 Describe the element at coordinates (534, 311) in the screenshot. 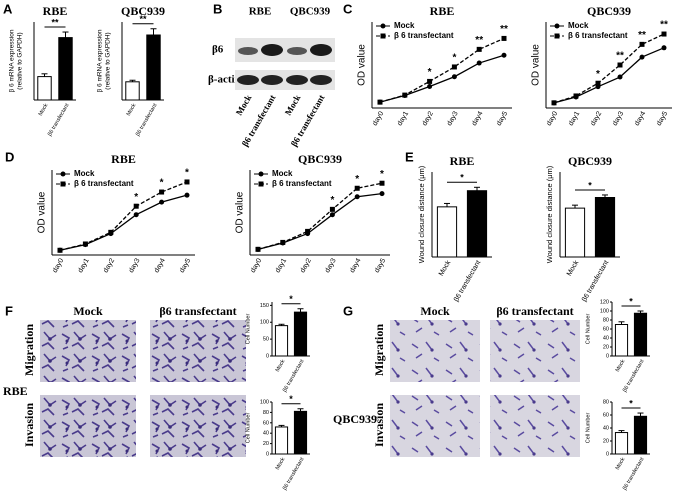

I see `column-label: β6 transfectant` at that location.